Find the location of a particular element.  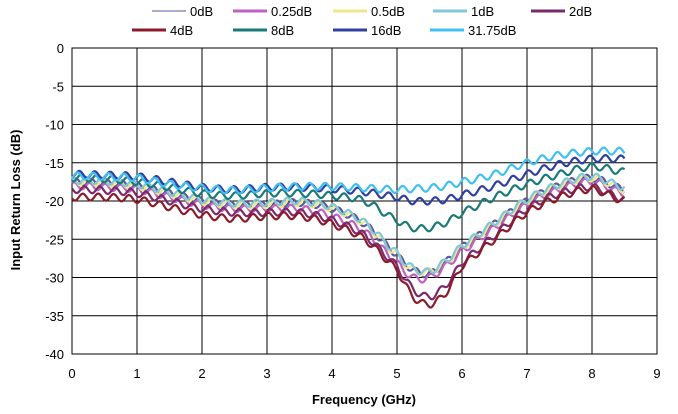

y-tick-label: -10 is located at coordinates (54, 125).